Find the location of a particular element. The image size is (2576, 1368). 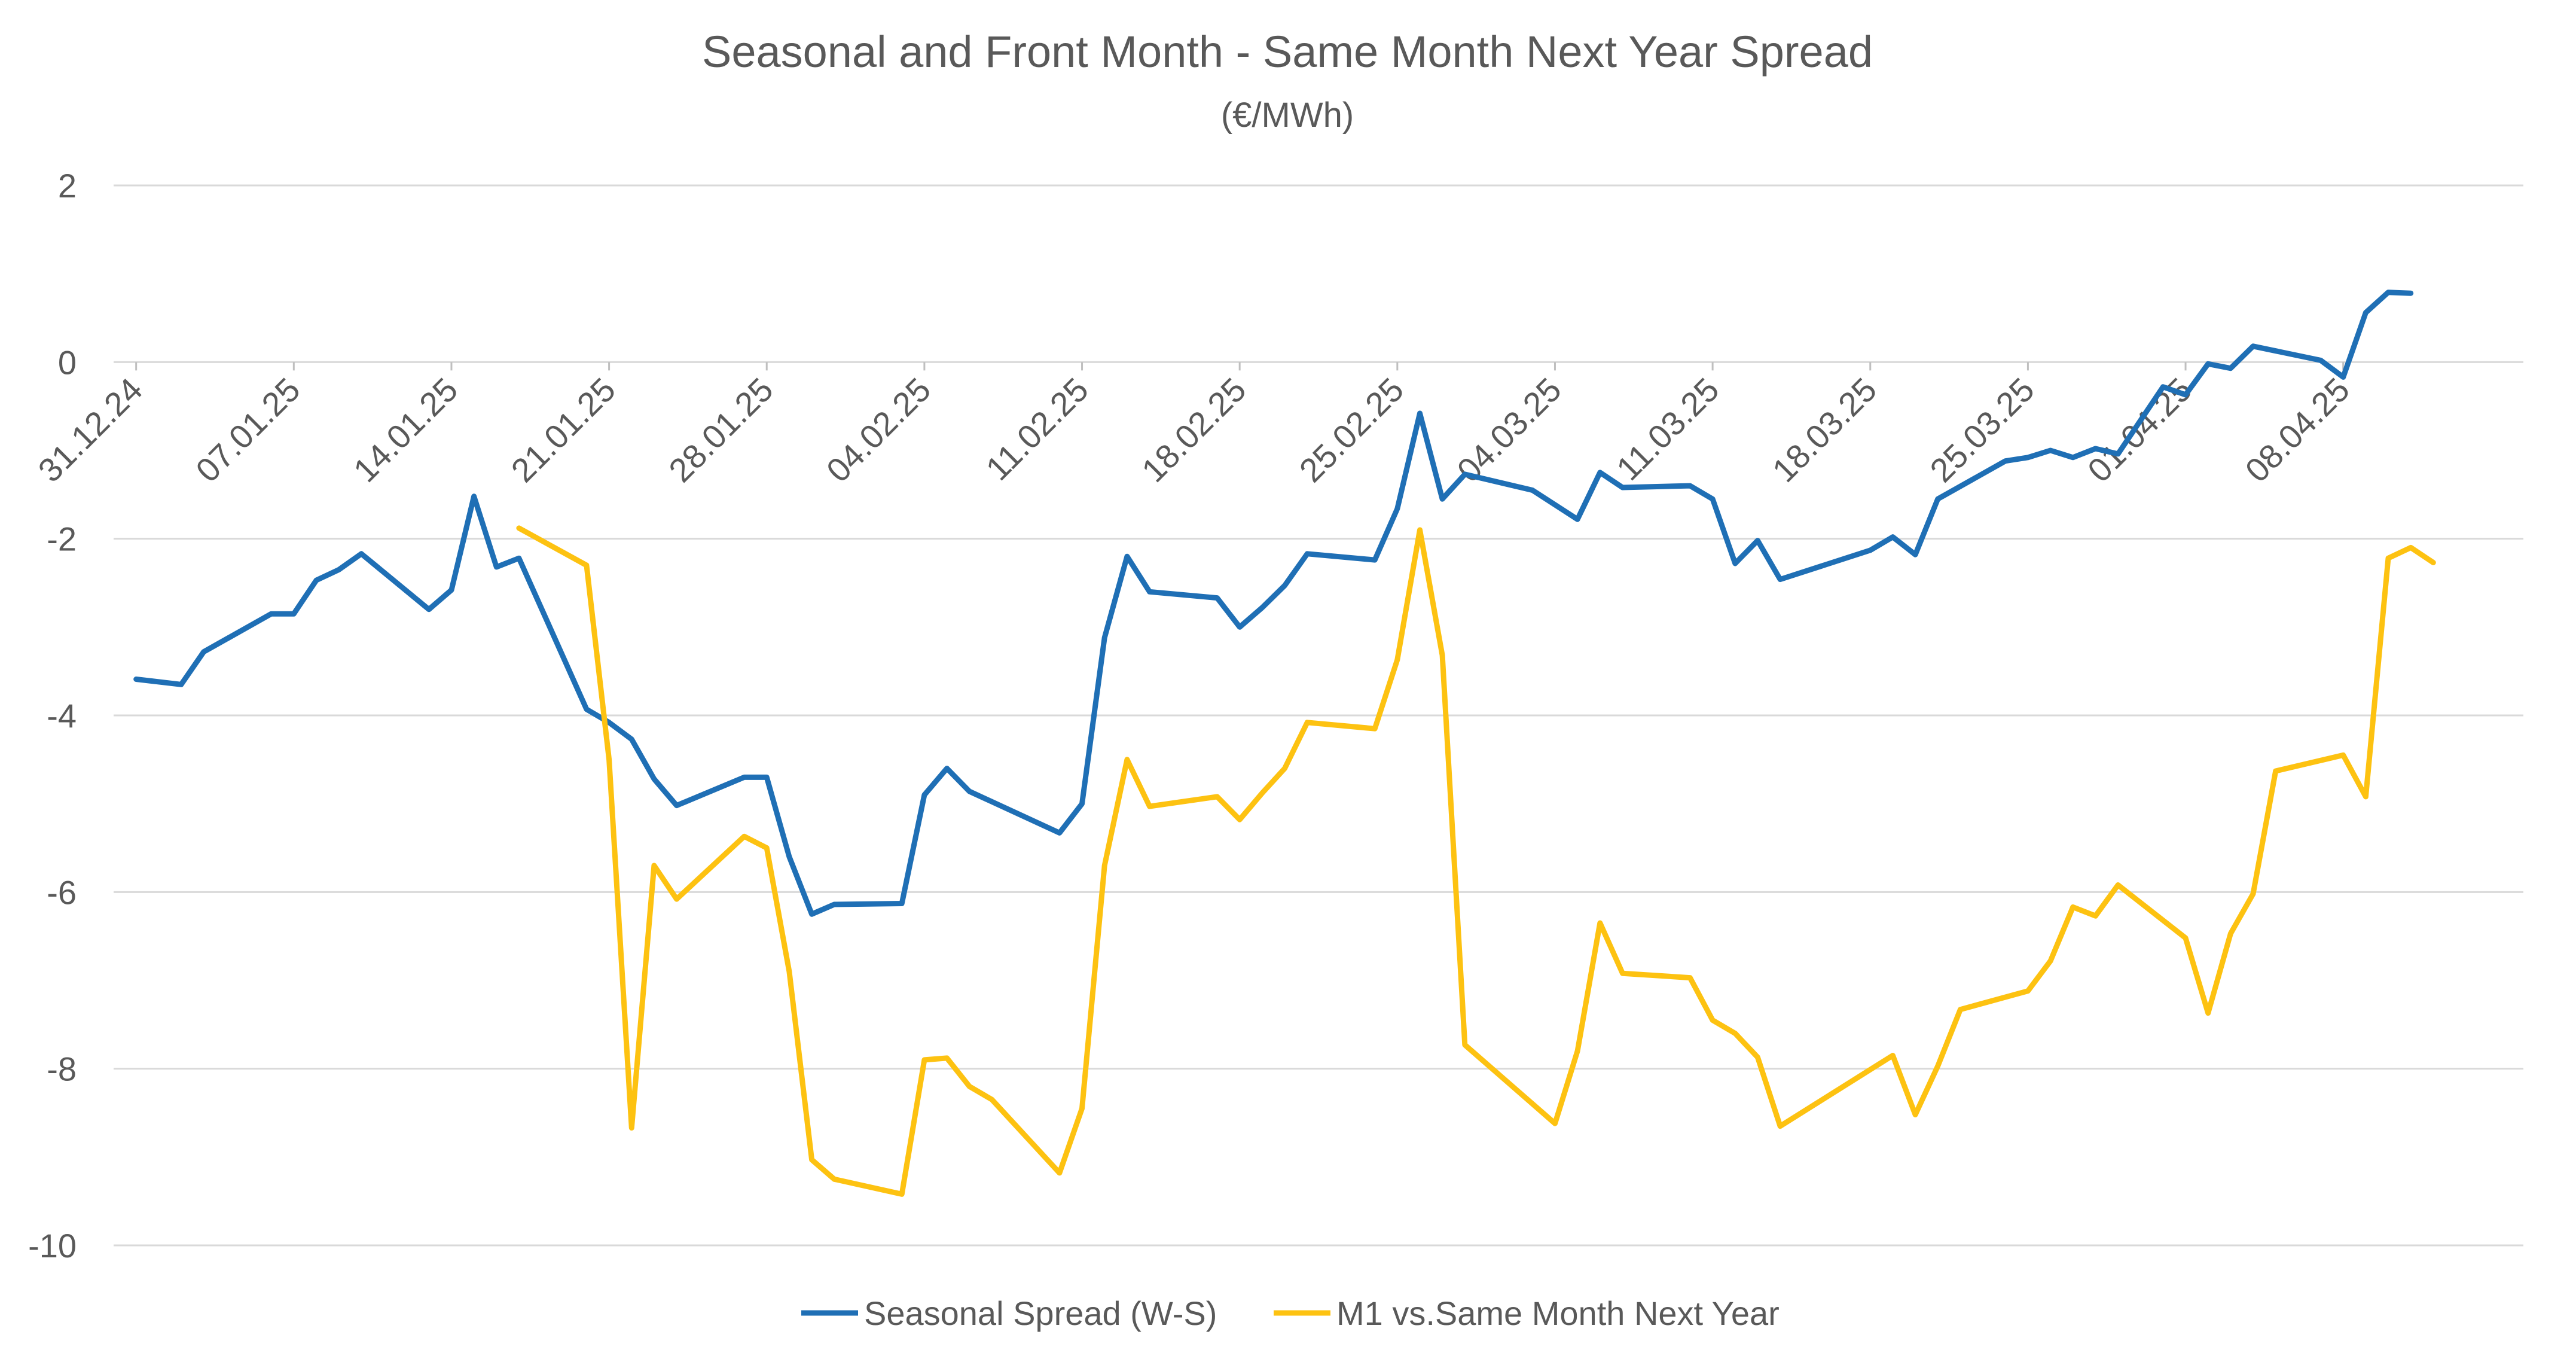

chart-subtitle: (€/MWh) is located at coordinates (1287, 115).